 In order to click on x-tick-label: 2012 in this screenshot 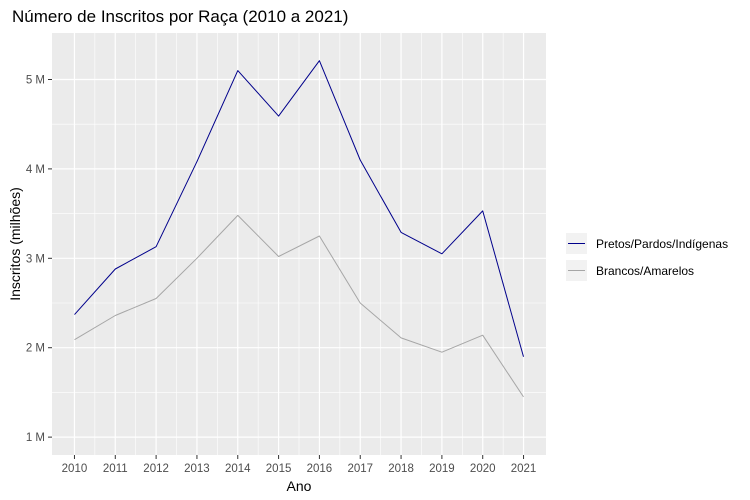, I will do `click(156, 469)`.